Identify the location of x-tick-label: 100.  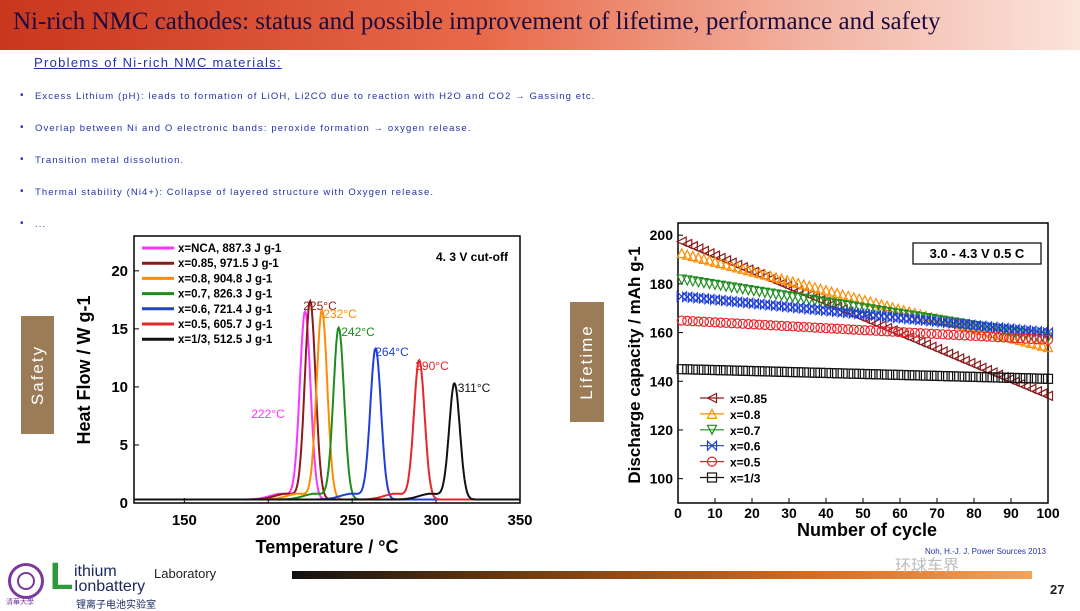
(1048, 513).